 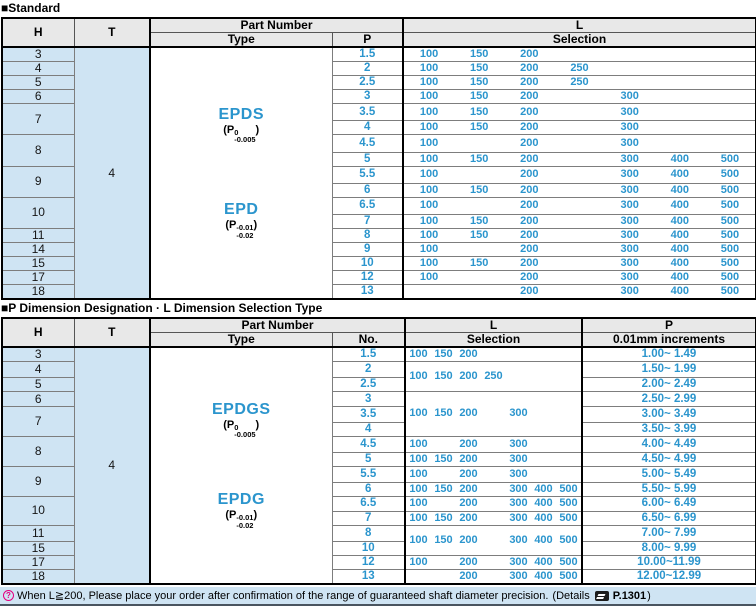 I want to click on table-row: 9 5.5 100 200 300 5.00~ 5.49, so click(x=378, y=481).